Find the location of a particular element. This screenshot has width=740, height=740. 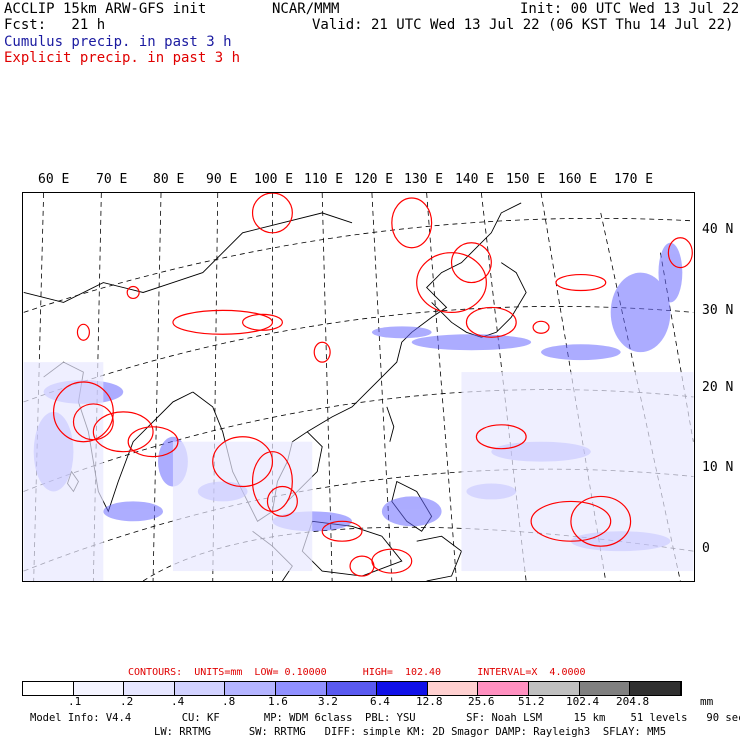

center-label: NCAR/MMM is located at coordinates (306, 9).